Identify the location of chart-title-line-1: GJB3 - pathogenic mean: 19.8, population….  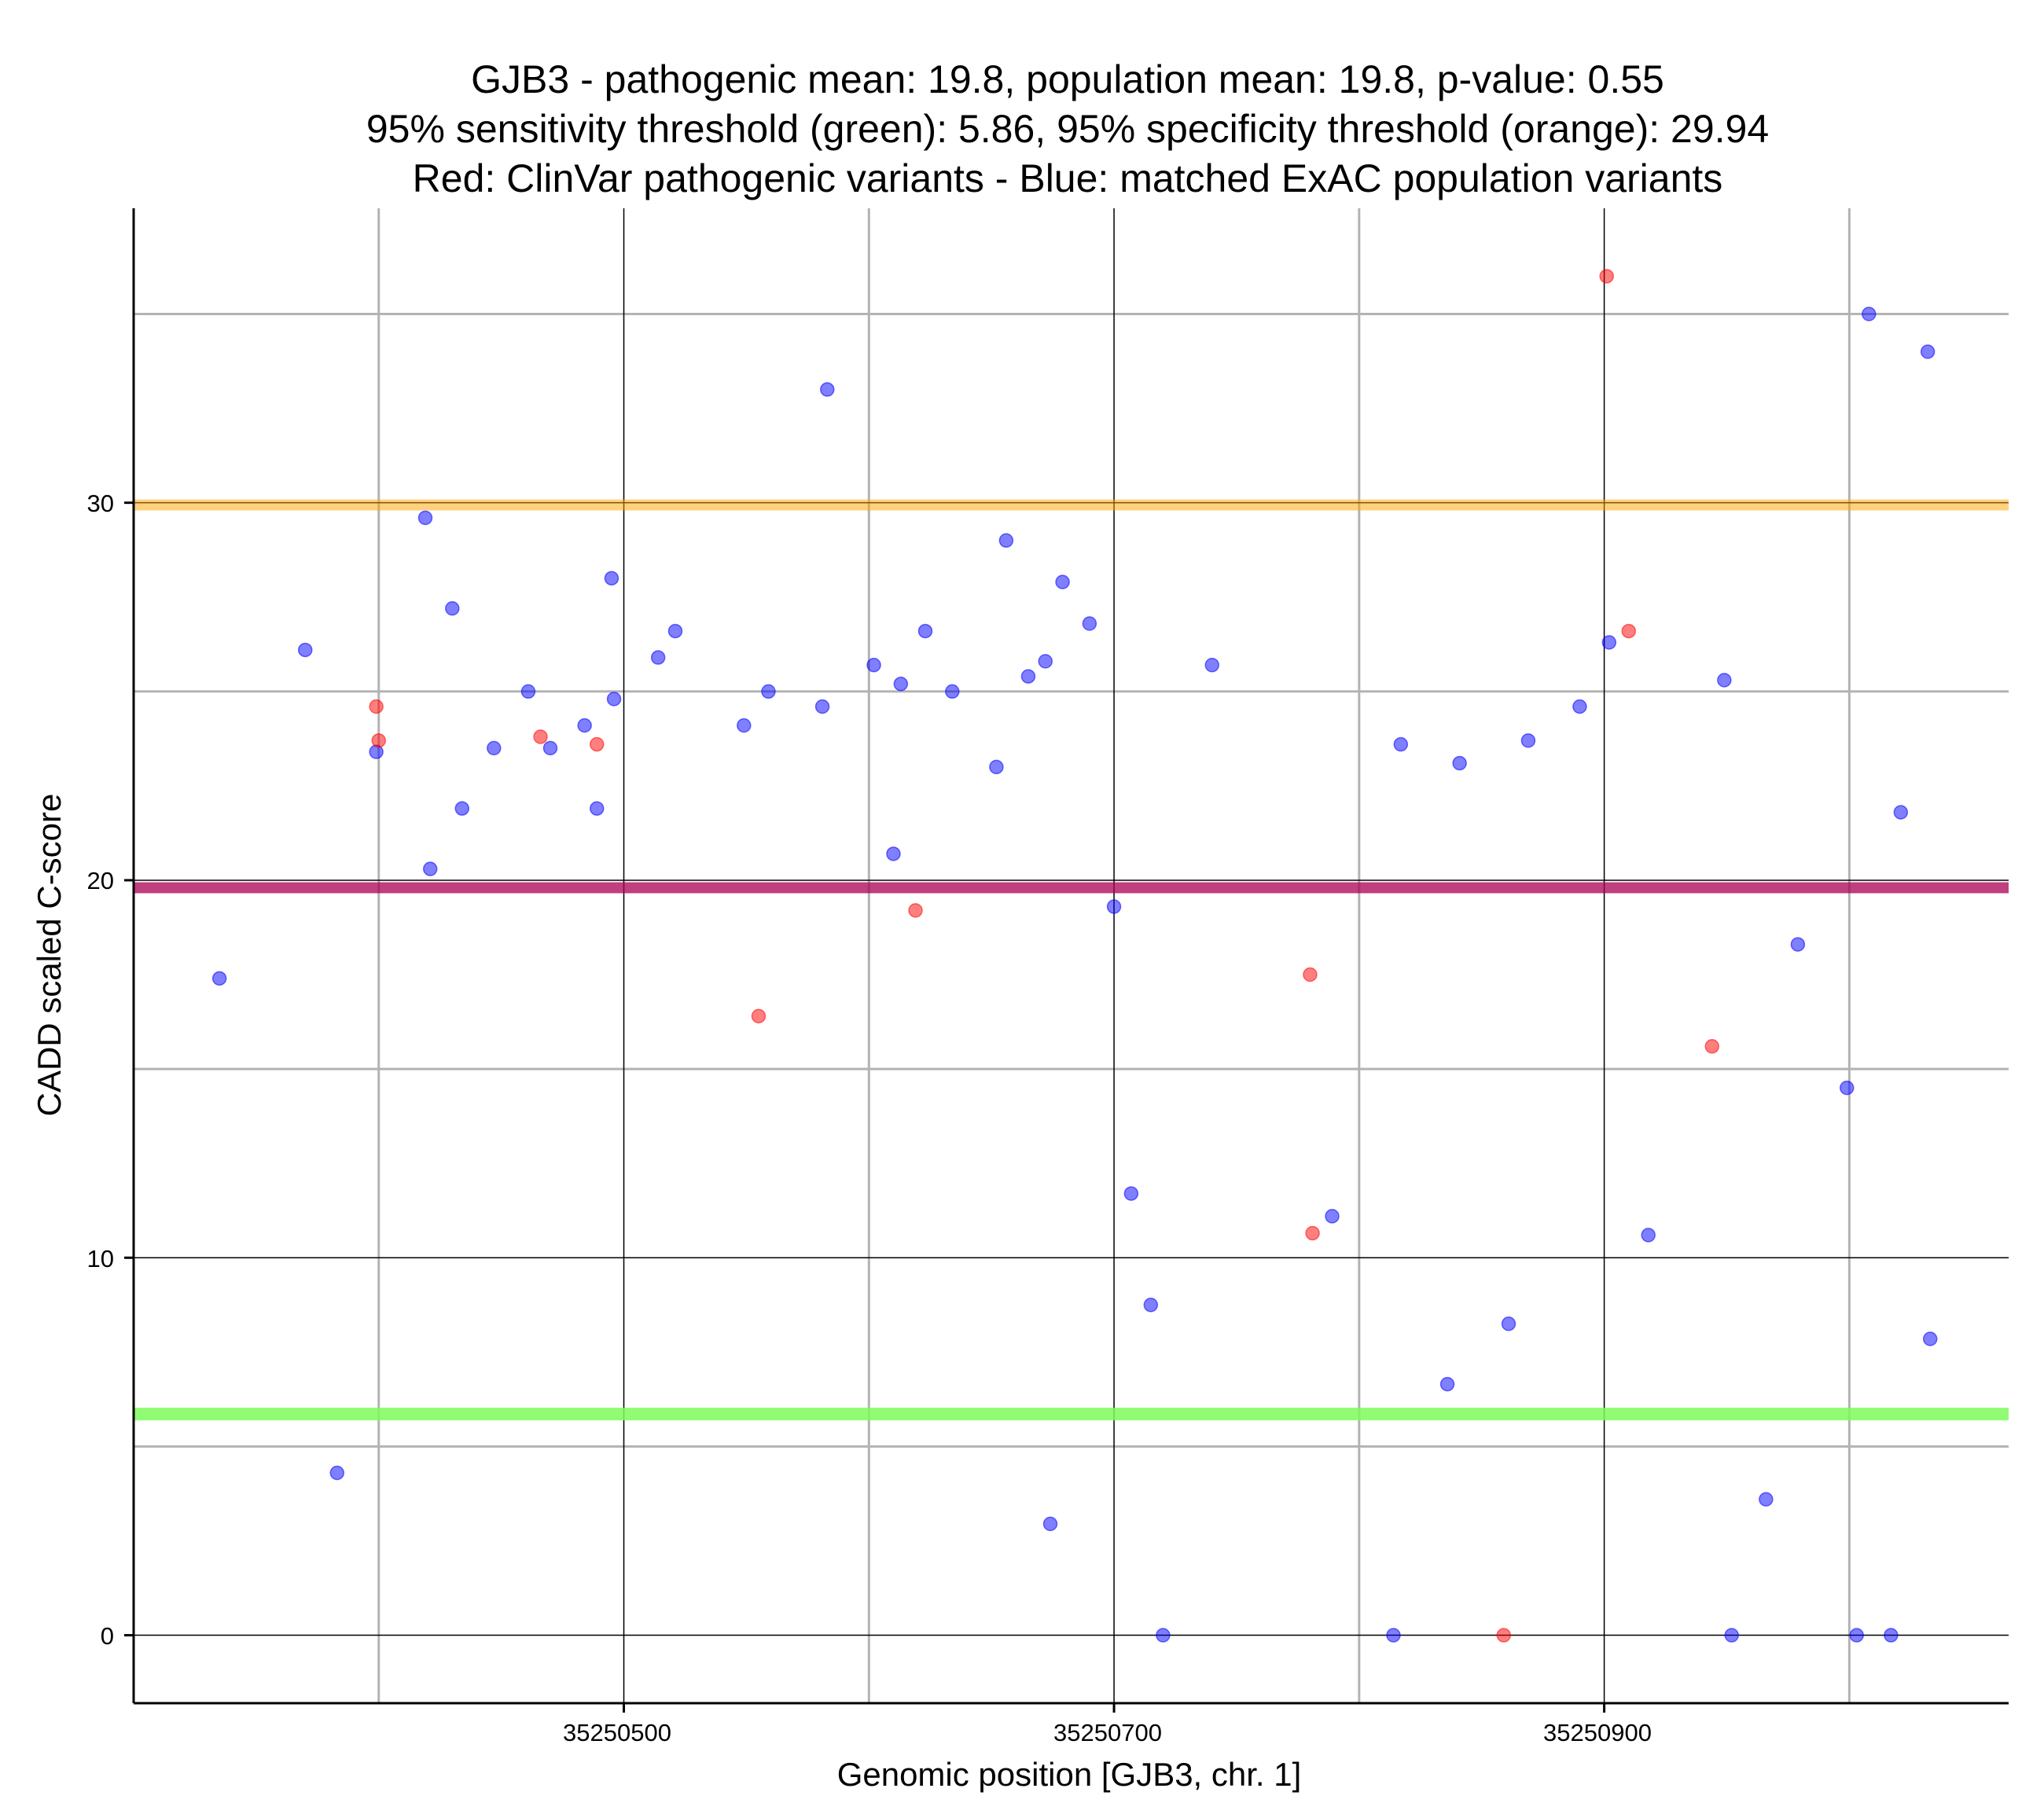
(1067, 79).